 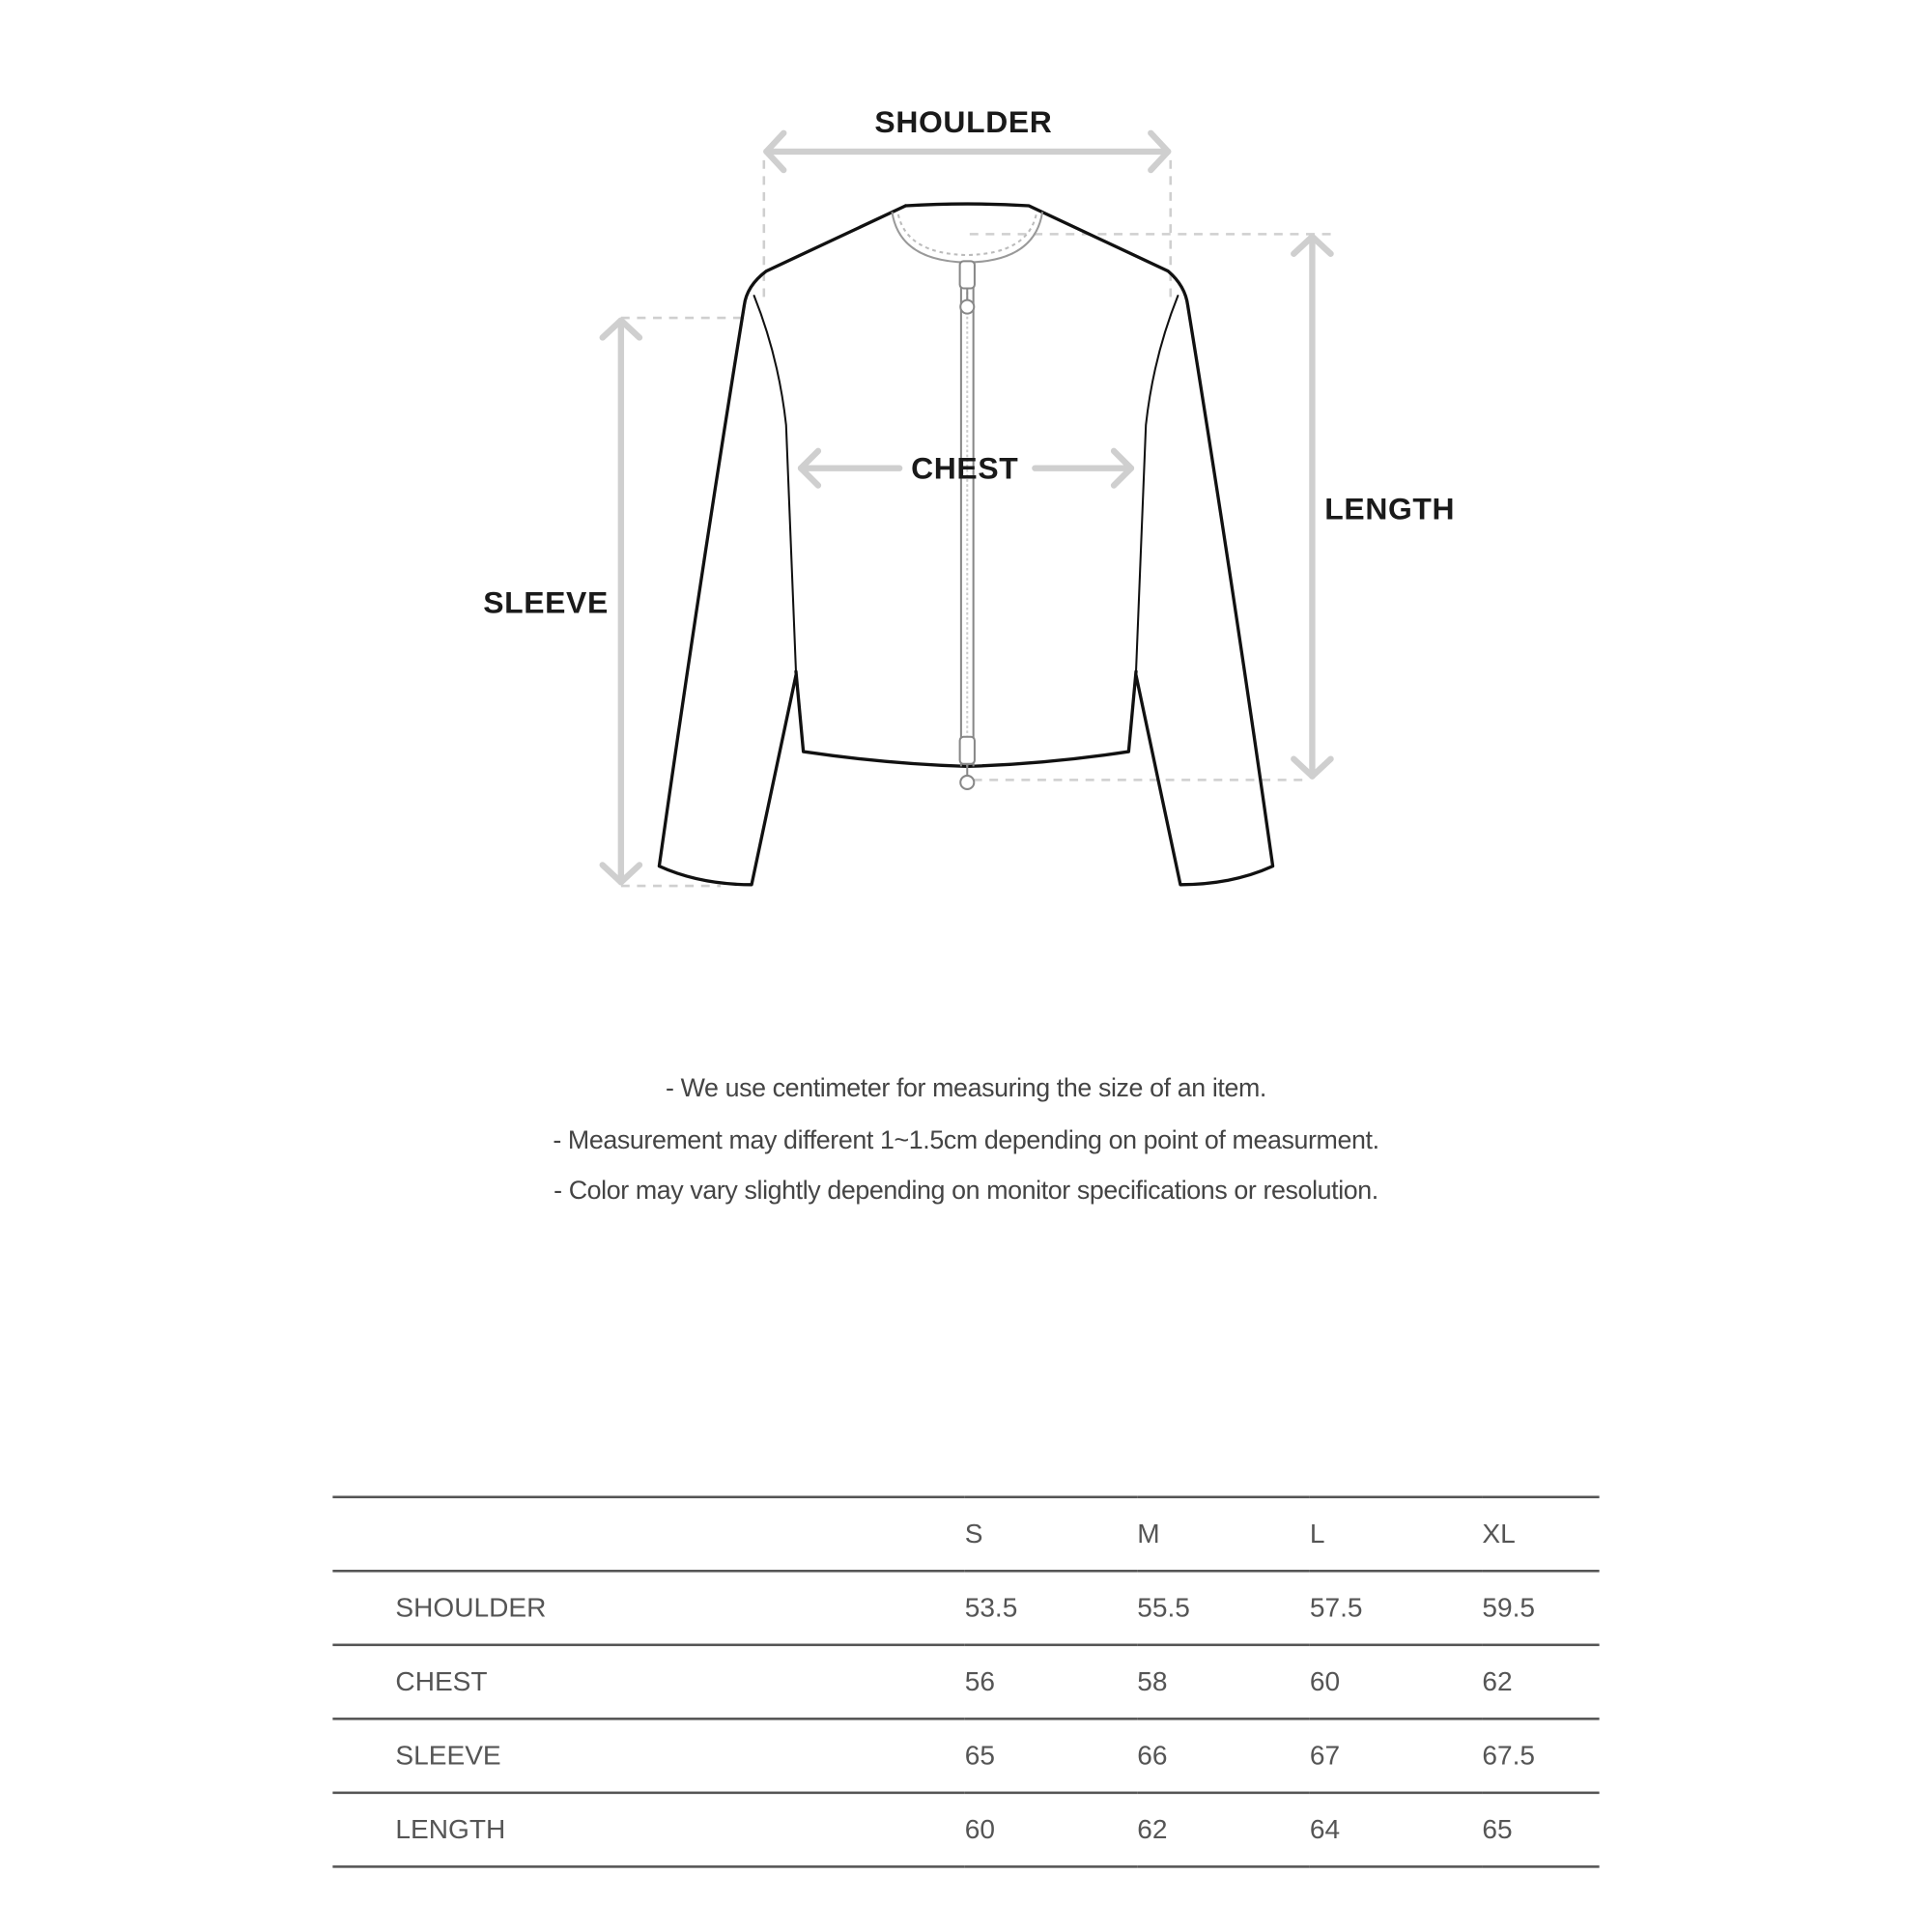 I want to click on chest-label: CHEST, so click(x=965, y=469).